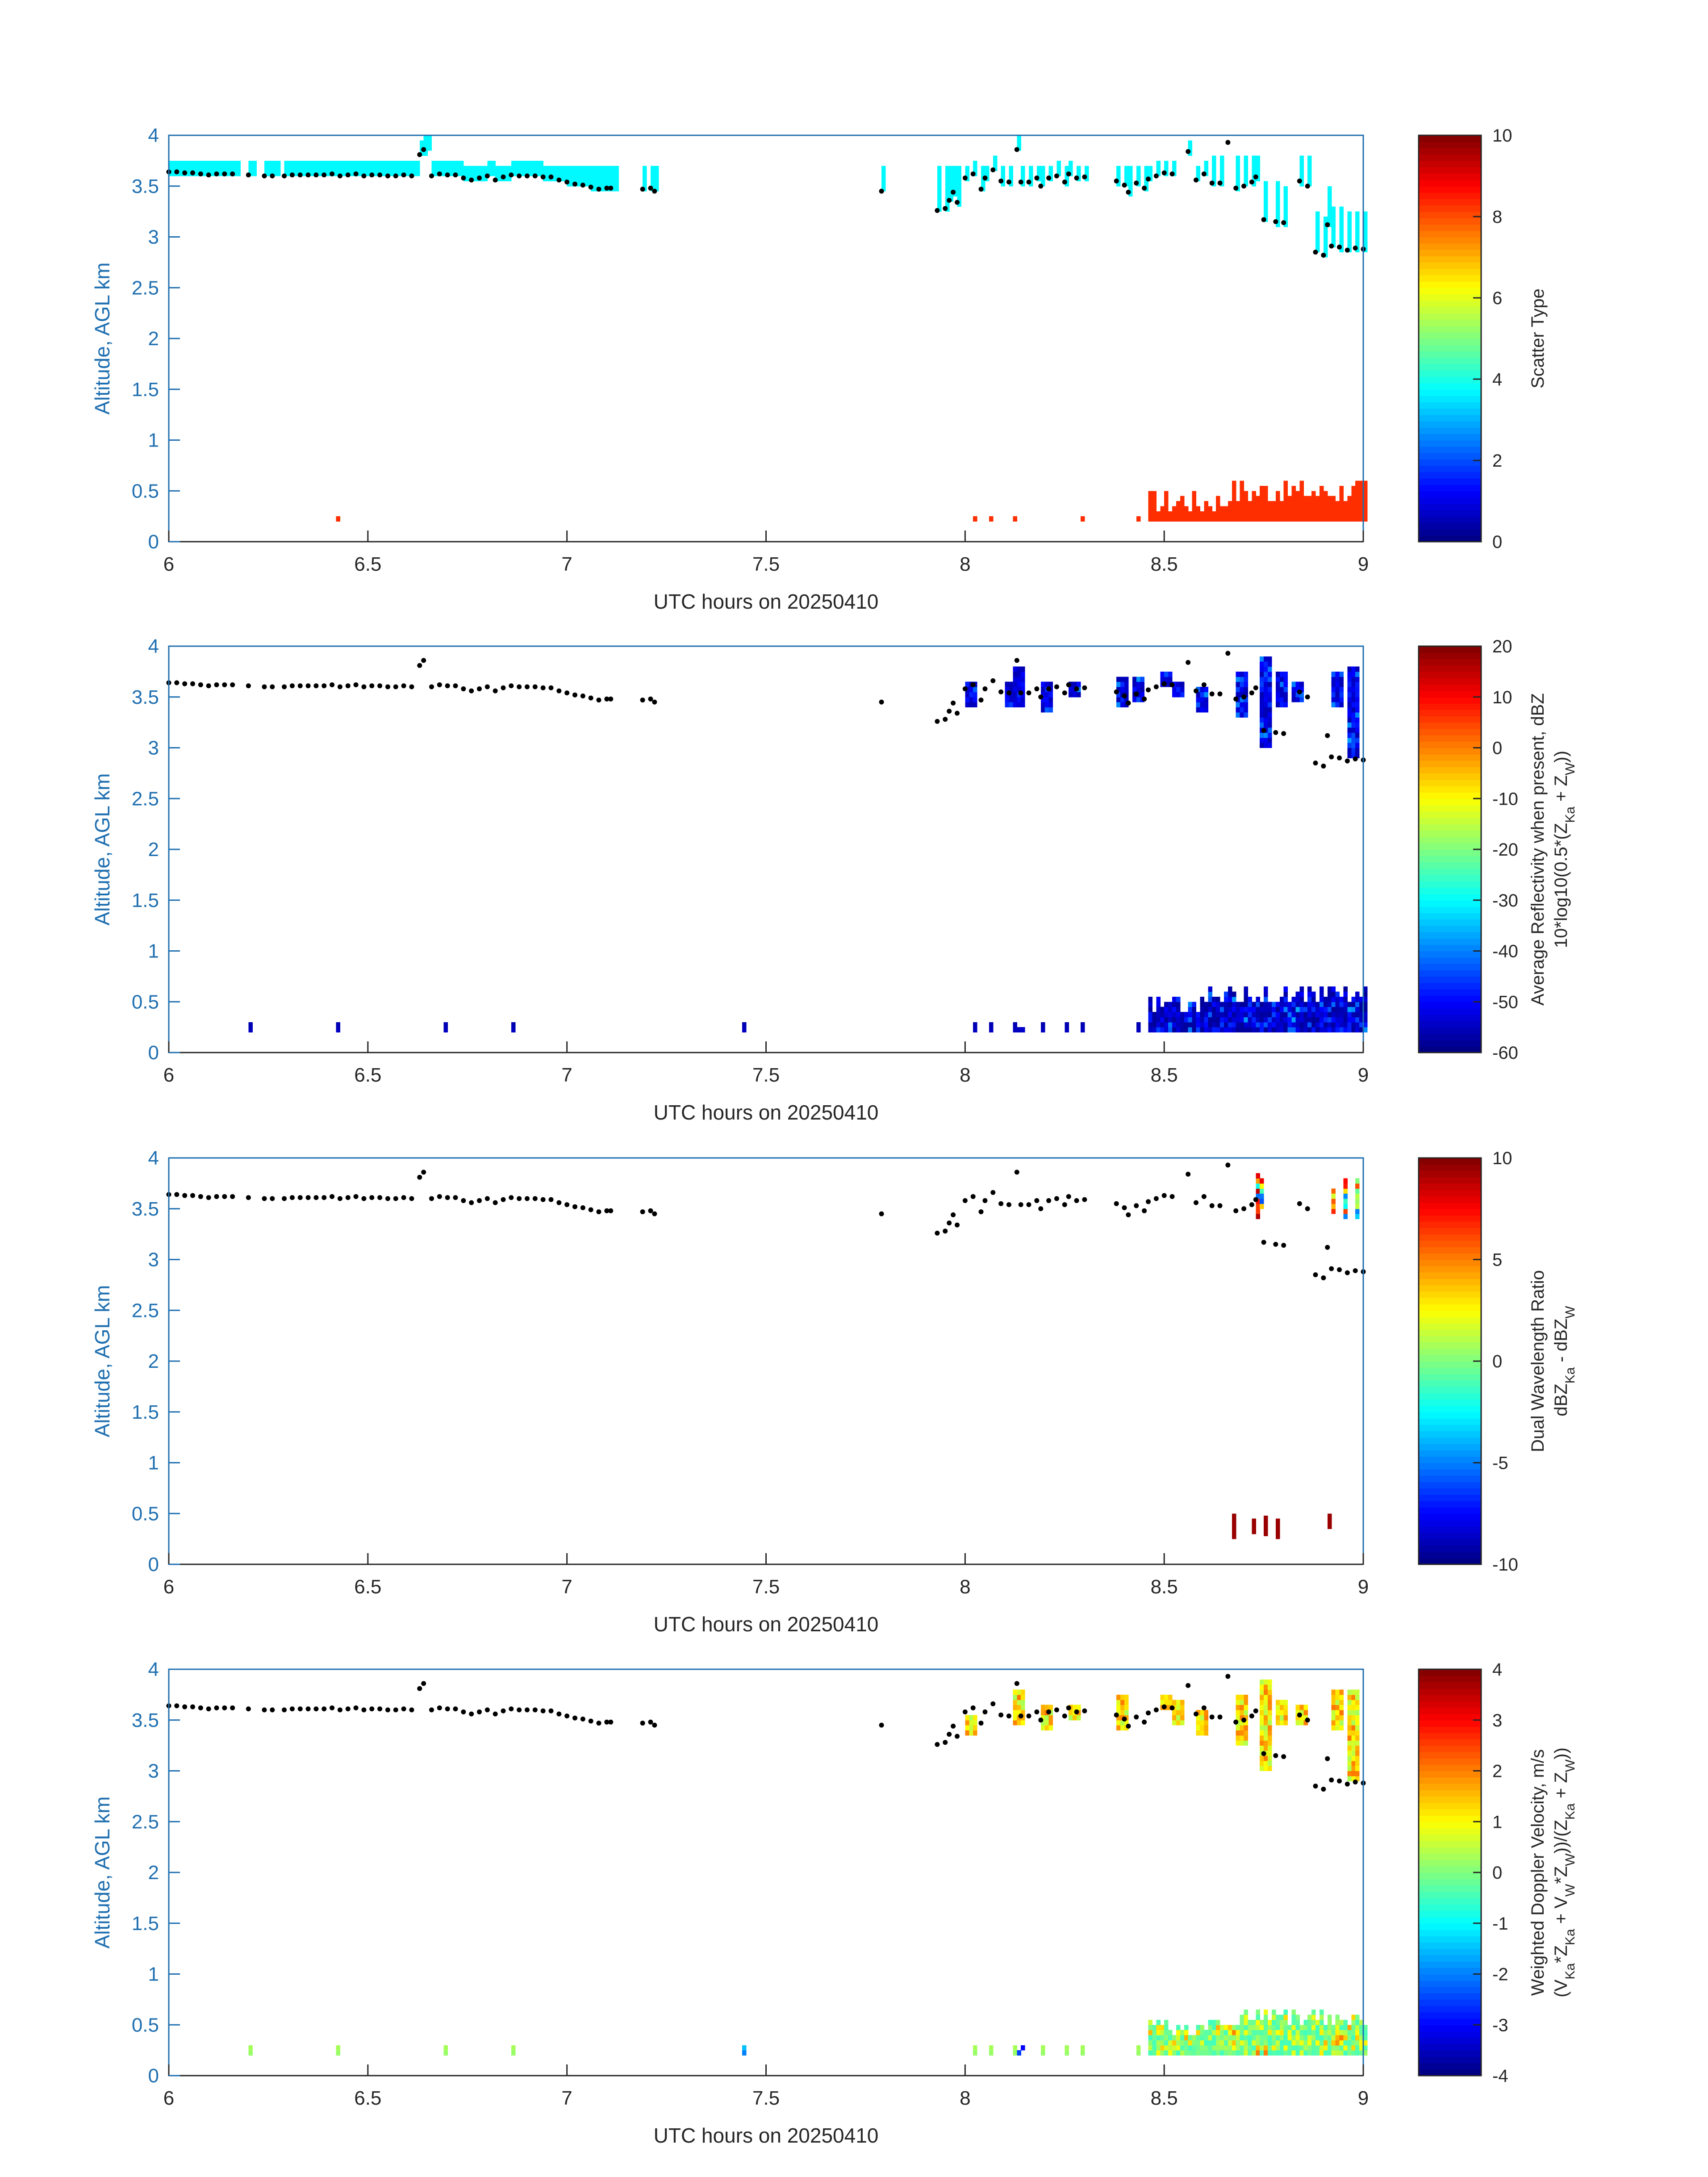 The height and width of the screenshot is (2177, 1708). I want to click on label-text: Average Reflectivity when present, dBZ, so click(1538, 849).